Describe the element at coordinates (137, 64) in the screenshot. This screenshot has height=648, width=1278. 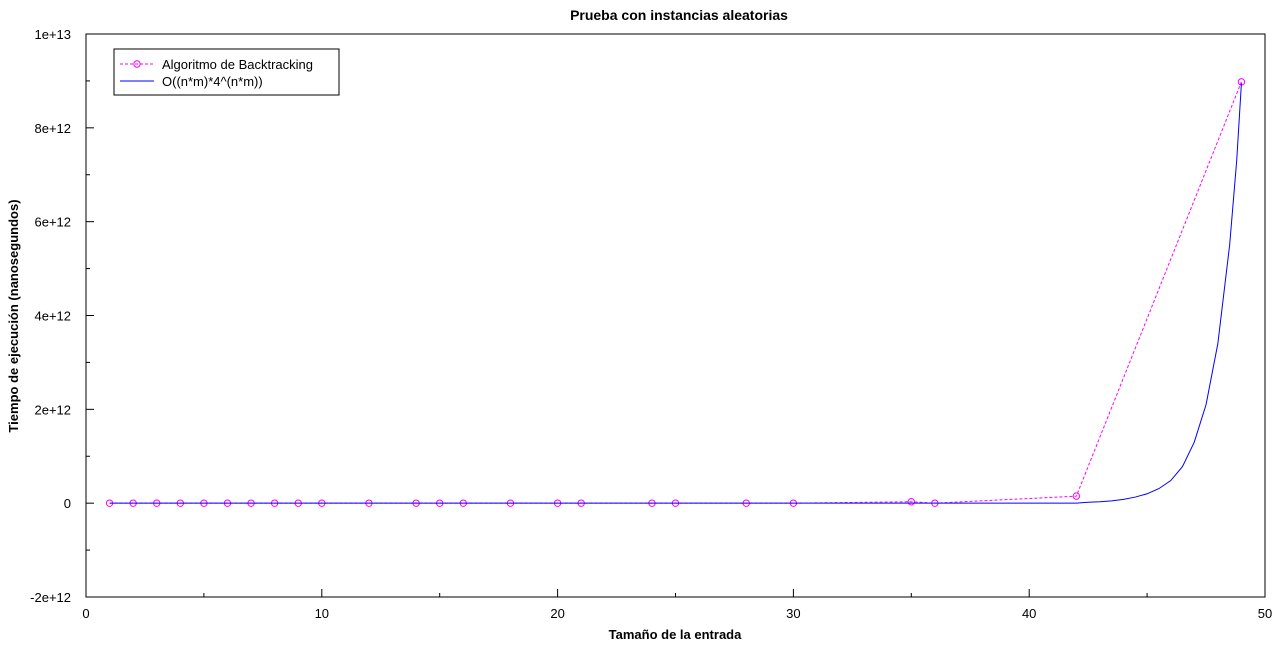
I see `legend-marker-backtracking` at that location.